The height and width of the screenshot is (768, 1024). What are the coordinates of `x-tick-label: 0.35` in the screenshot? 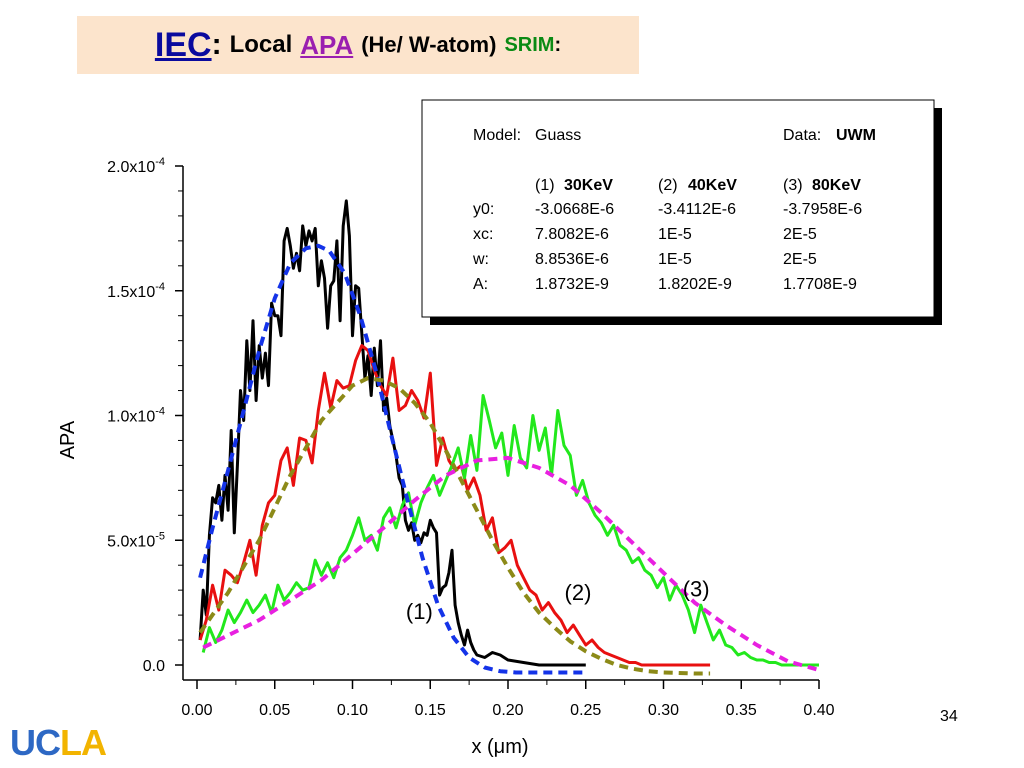 It's located at (741, 710).